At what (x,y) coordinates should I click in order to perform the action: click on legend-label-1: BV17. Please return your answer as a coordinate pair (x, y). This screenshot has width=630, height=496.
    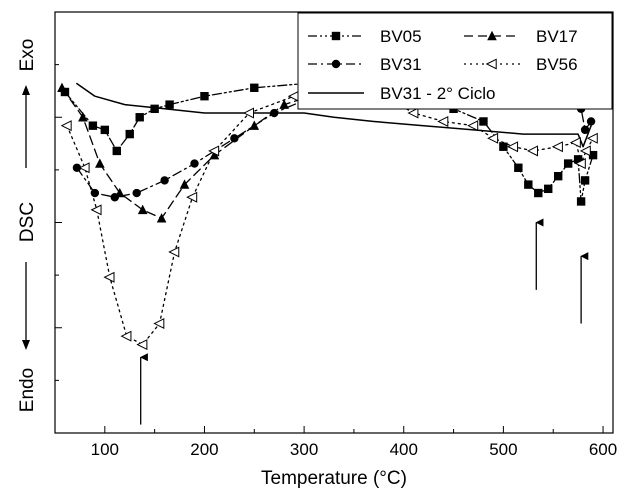
    Looking at the image, I should click on (557, 36).